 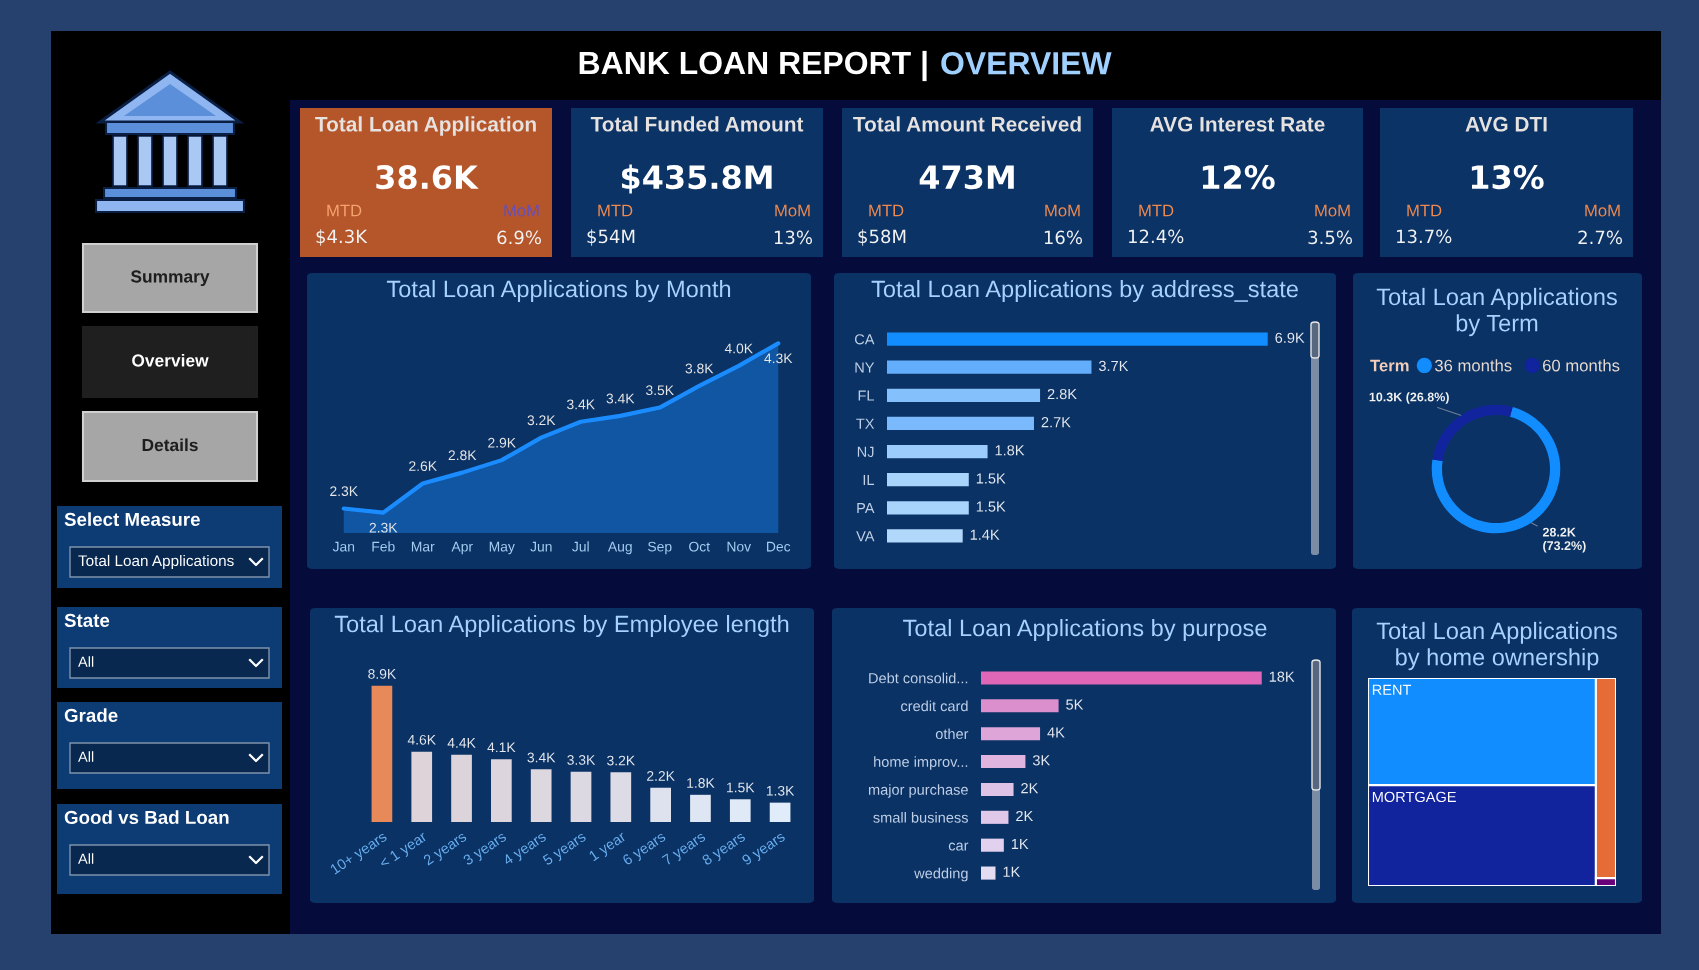 I want to click on category-label: RENT, so click(x=1392, y=689).